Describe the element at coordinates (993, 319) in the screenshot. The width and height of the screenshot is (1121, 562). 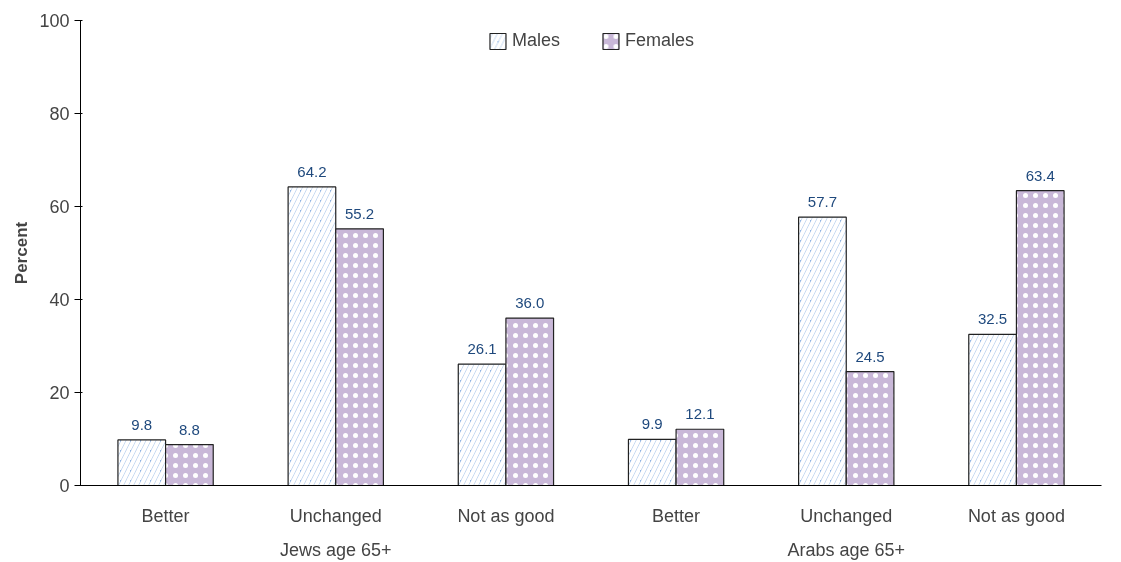
I see `data-label: 32.5` at that location.